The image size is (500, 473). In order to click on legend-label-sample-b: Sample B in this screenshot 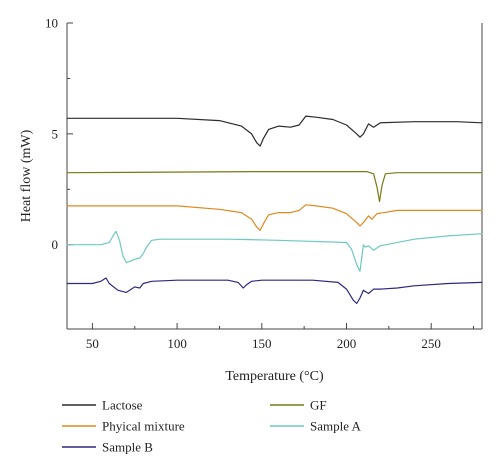, I will do `click(127, 447)`.